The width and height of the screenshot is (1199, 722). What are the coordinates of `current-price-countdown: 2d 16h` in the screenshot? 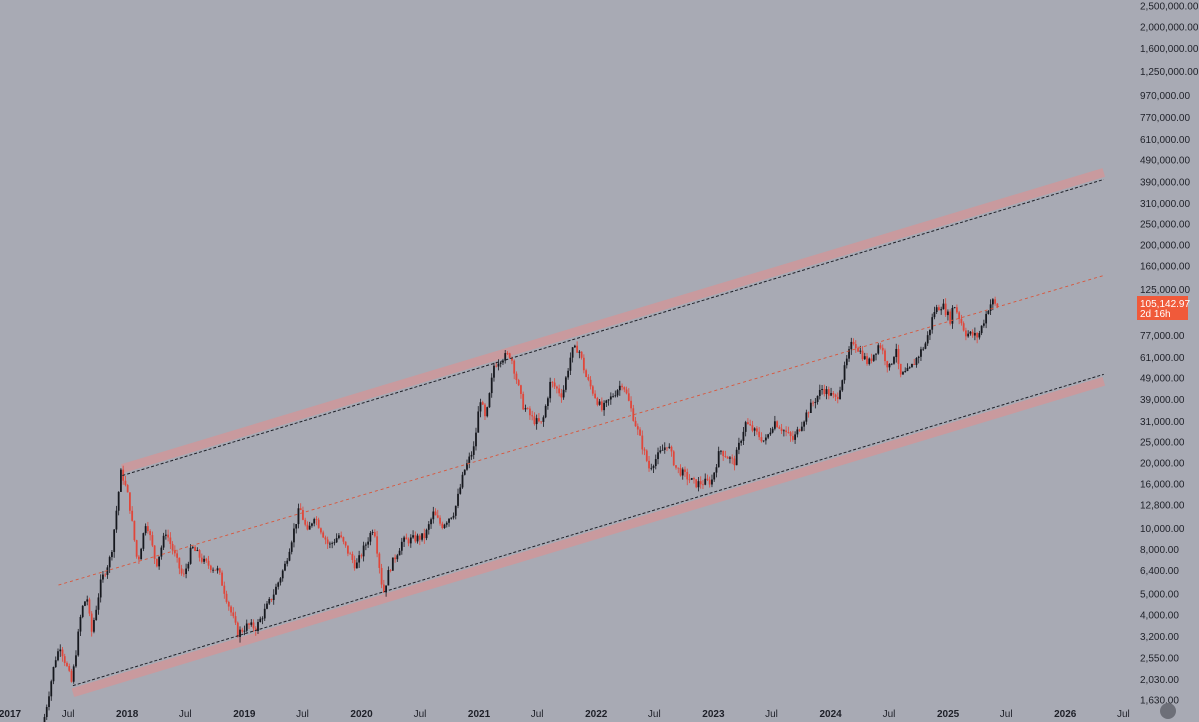 It's located at (1155, 314).